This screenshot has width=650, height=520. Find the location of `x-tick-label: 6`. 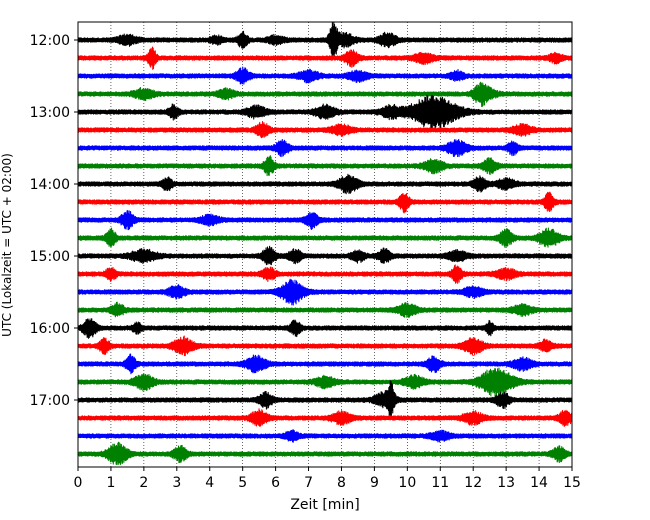

x-tick-label: 6 is located at coordinates (275, 483).